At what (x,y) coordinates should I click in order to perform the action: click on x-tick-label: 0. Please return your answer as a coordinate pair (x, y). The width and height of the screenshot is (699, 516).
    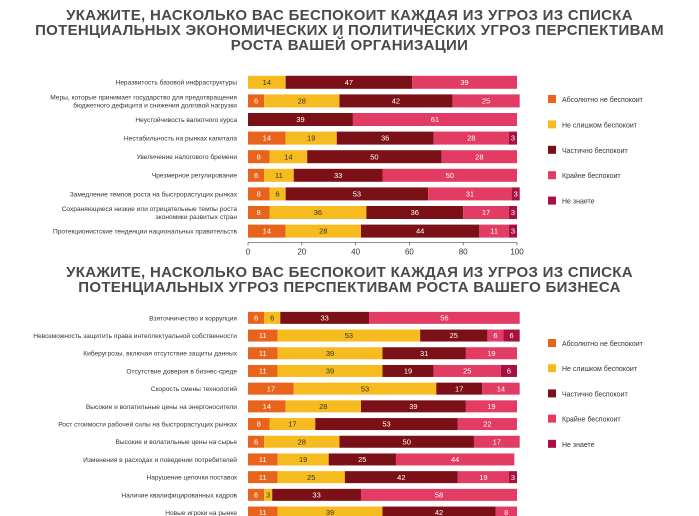
    Looking at the image, I should click on (248, 251).